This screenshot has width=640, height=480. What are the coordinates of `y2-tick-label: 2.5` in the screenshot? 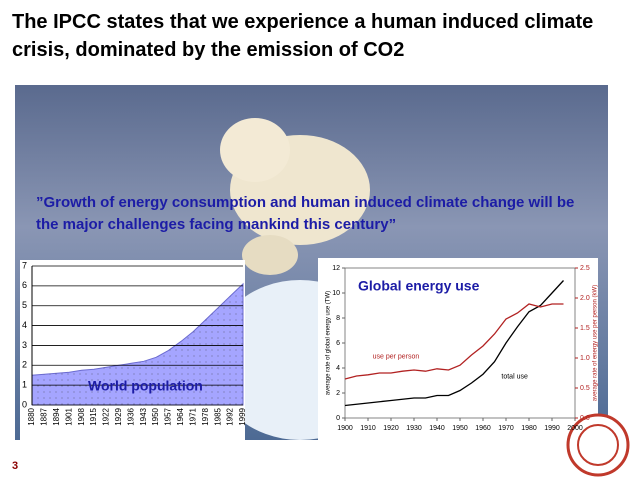 It's located at (585, 268).